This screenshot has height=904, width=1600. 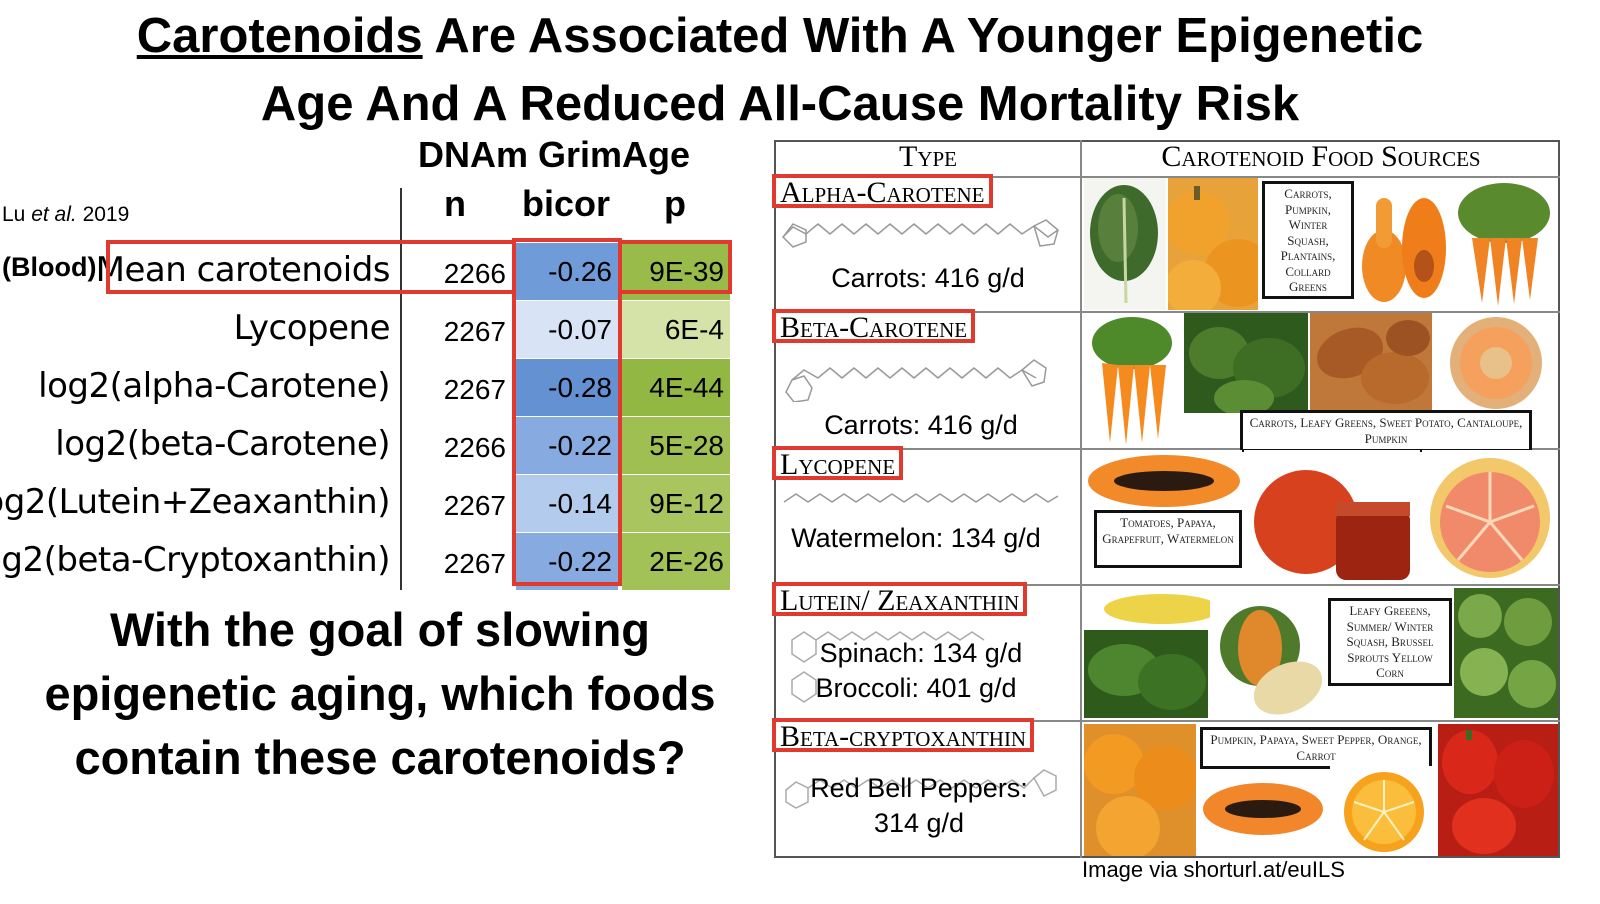 What do you see at coordinates (916, 688) in the screenshot?
I see `amount-lutein-broccoli: Broccoli: 401 g/d` at bounding box center [916, 688].